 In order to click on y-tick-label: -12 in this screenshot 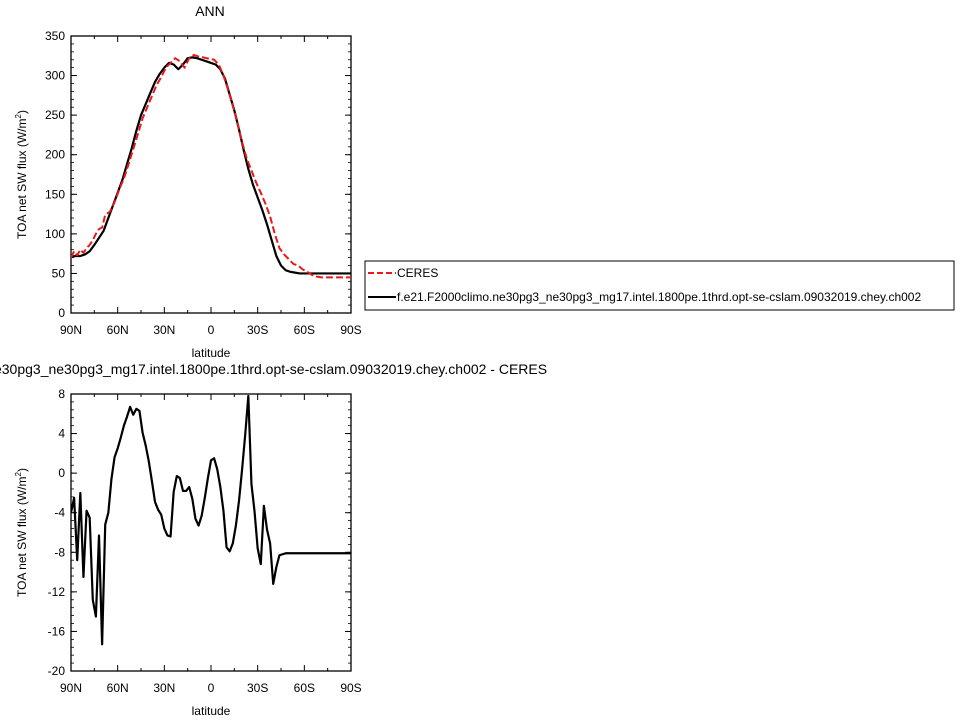, I will do `click(57, 592)`.